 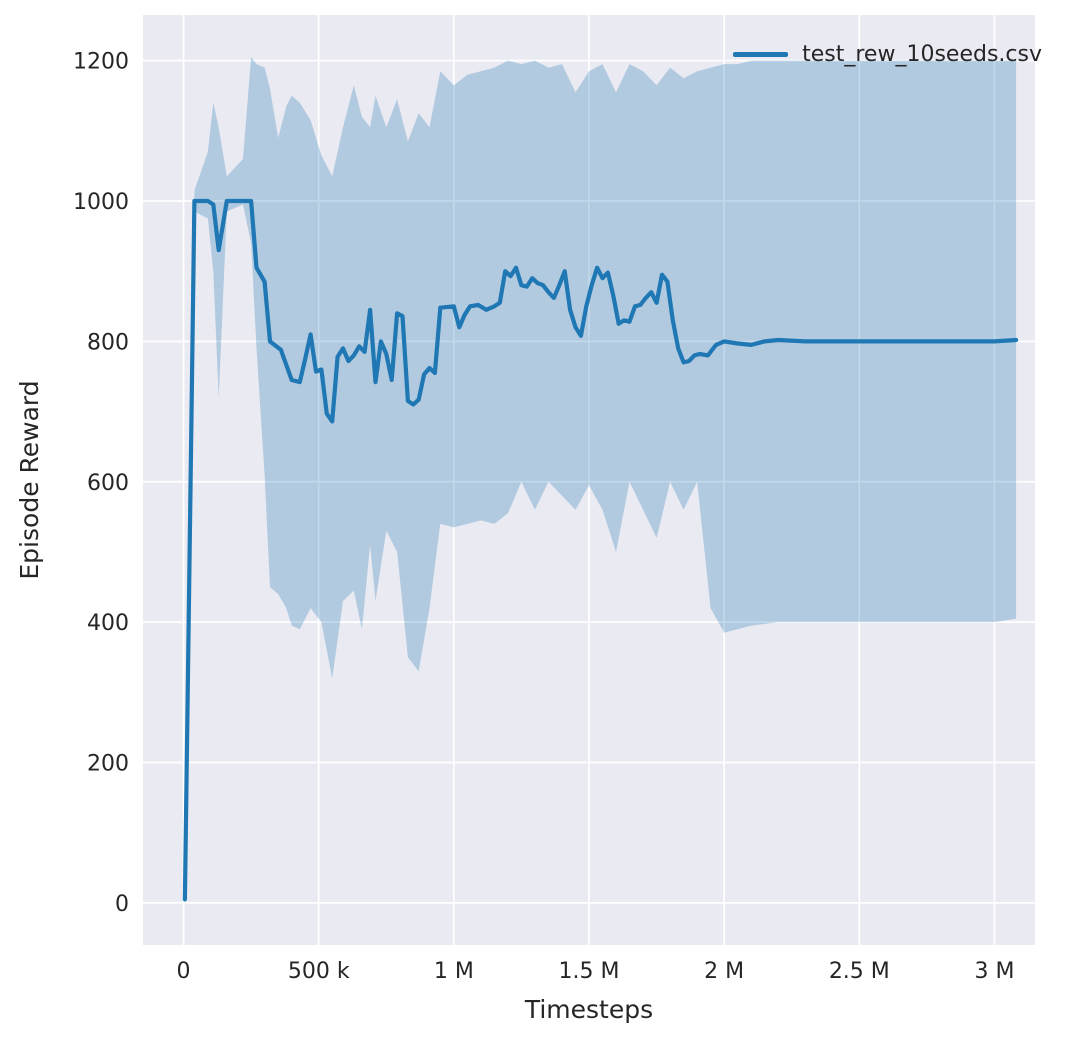 I want to click on legend: test_rew_10seeds.csv, so click(x=887, y=54).